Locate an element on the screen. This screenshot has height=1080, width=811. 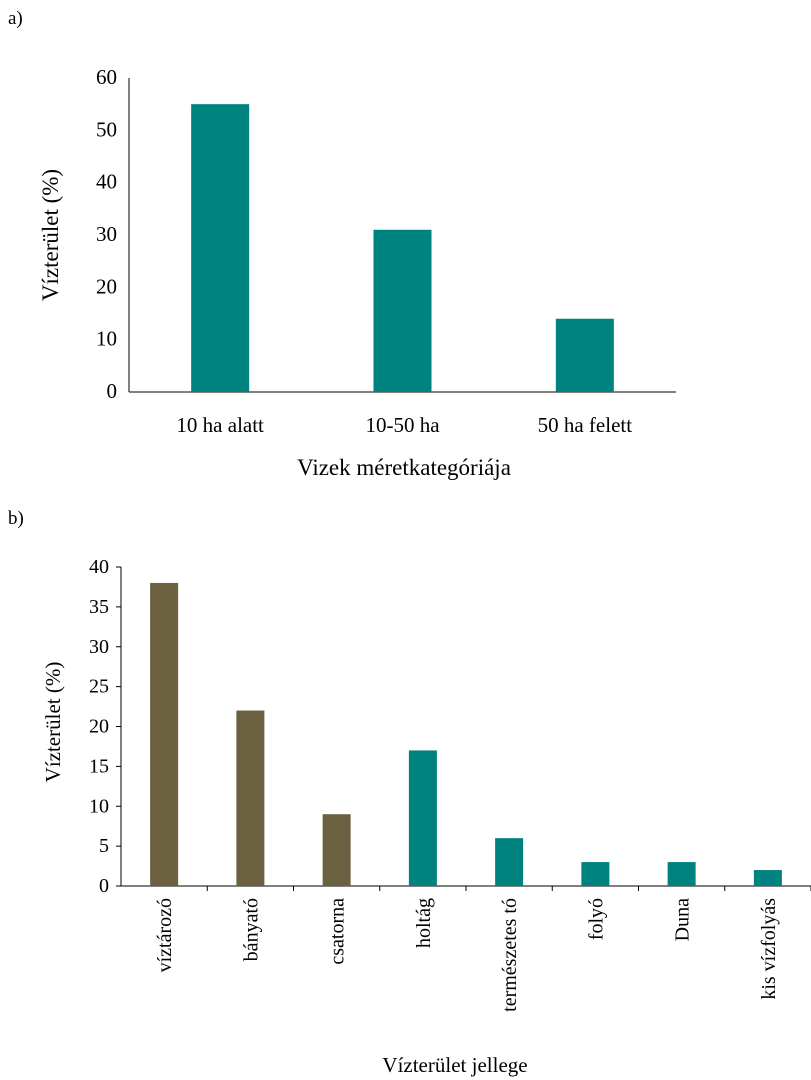
panel-b-label: b) is located at coordinates (16, 518).